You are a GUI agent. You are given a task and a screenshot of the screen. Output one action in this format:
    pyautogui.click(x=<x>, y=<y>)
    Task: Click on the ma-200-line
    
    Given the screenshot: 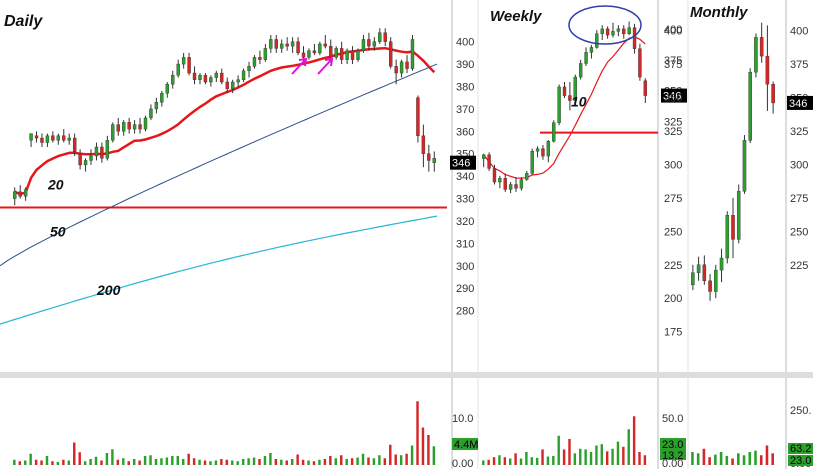 What is the action you would take?
    pyautogui.click(x=219, y=270)
    